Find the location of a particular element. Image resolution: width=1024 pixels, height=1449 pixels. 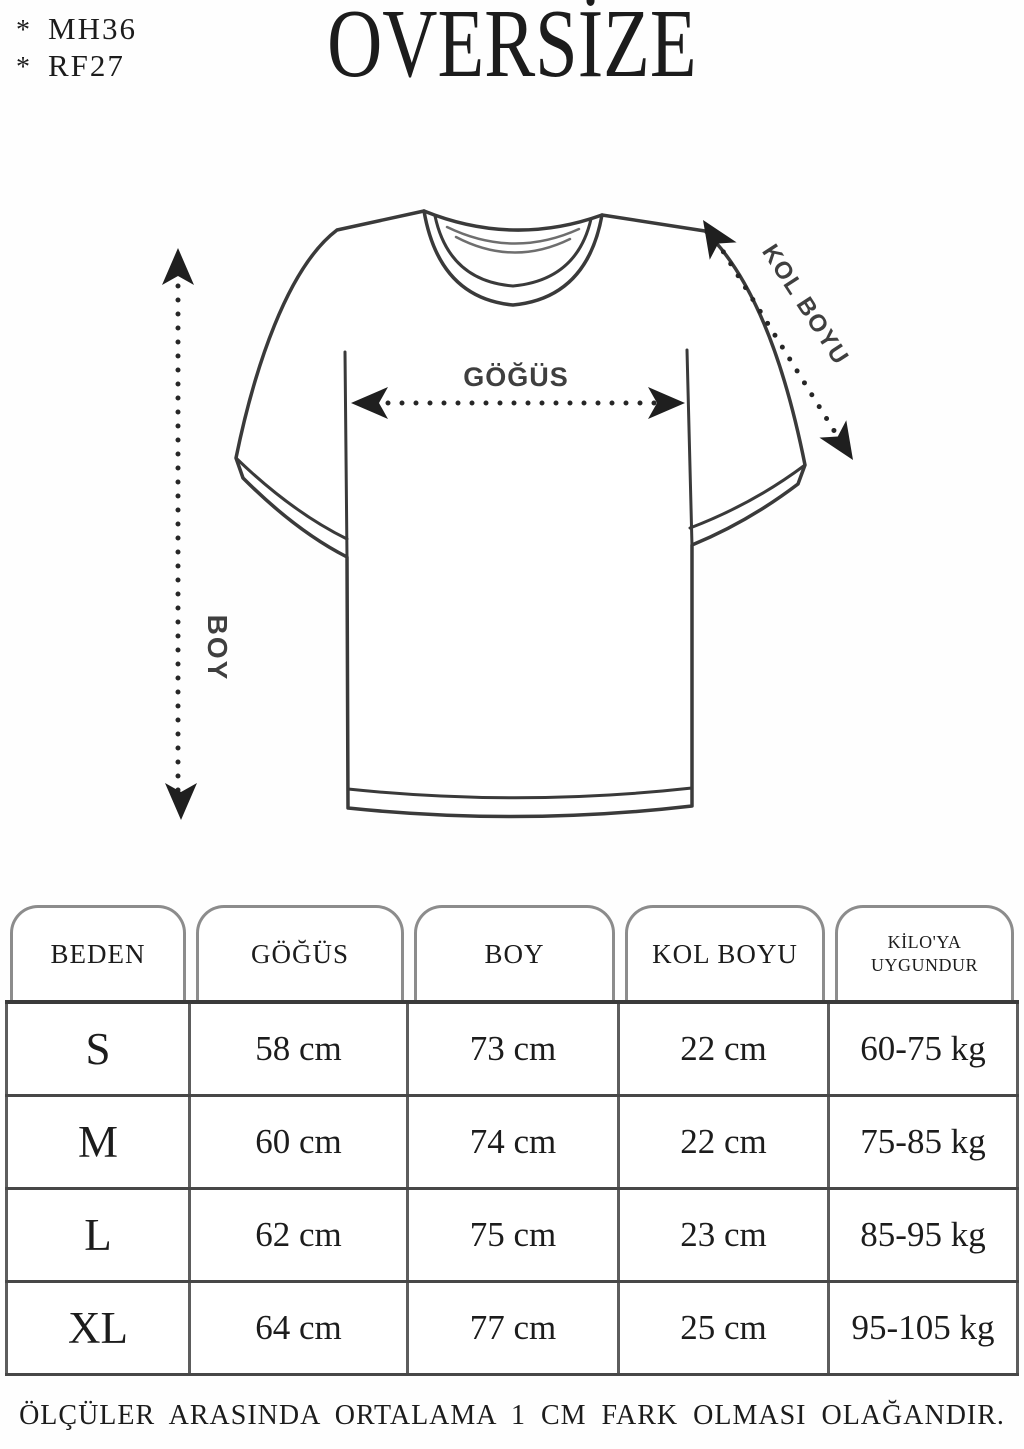

column-header-label: KİLO'YA UYGUNDUR is located at coordinates (924, 953).